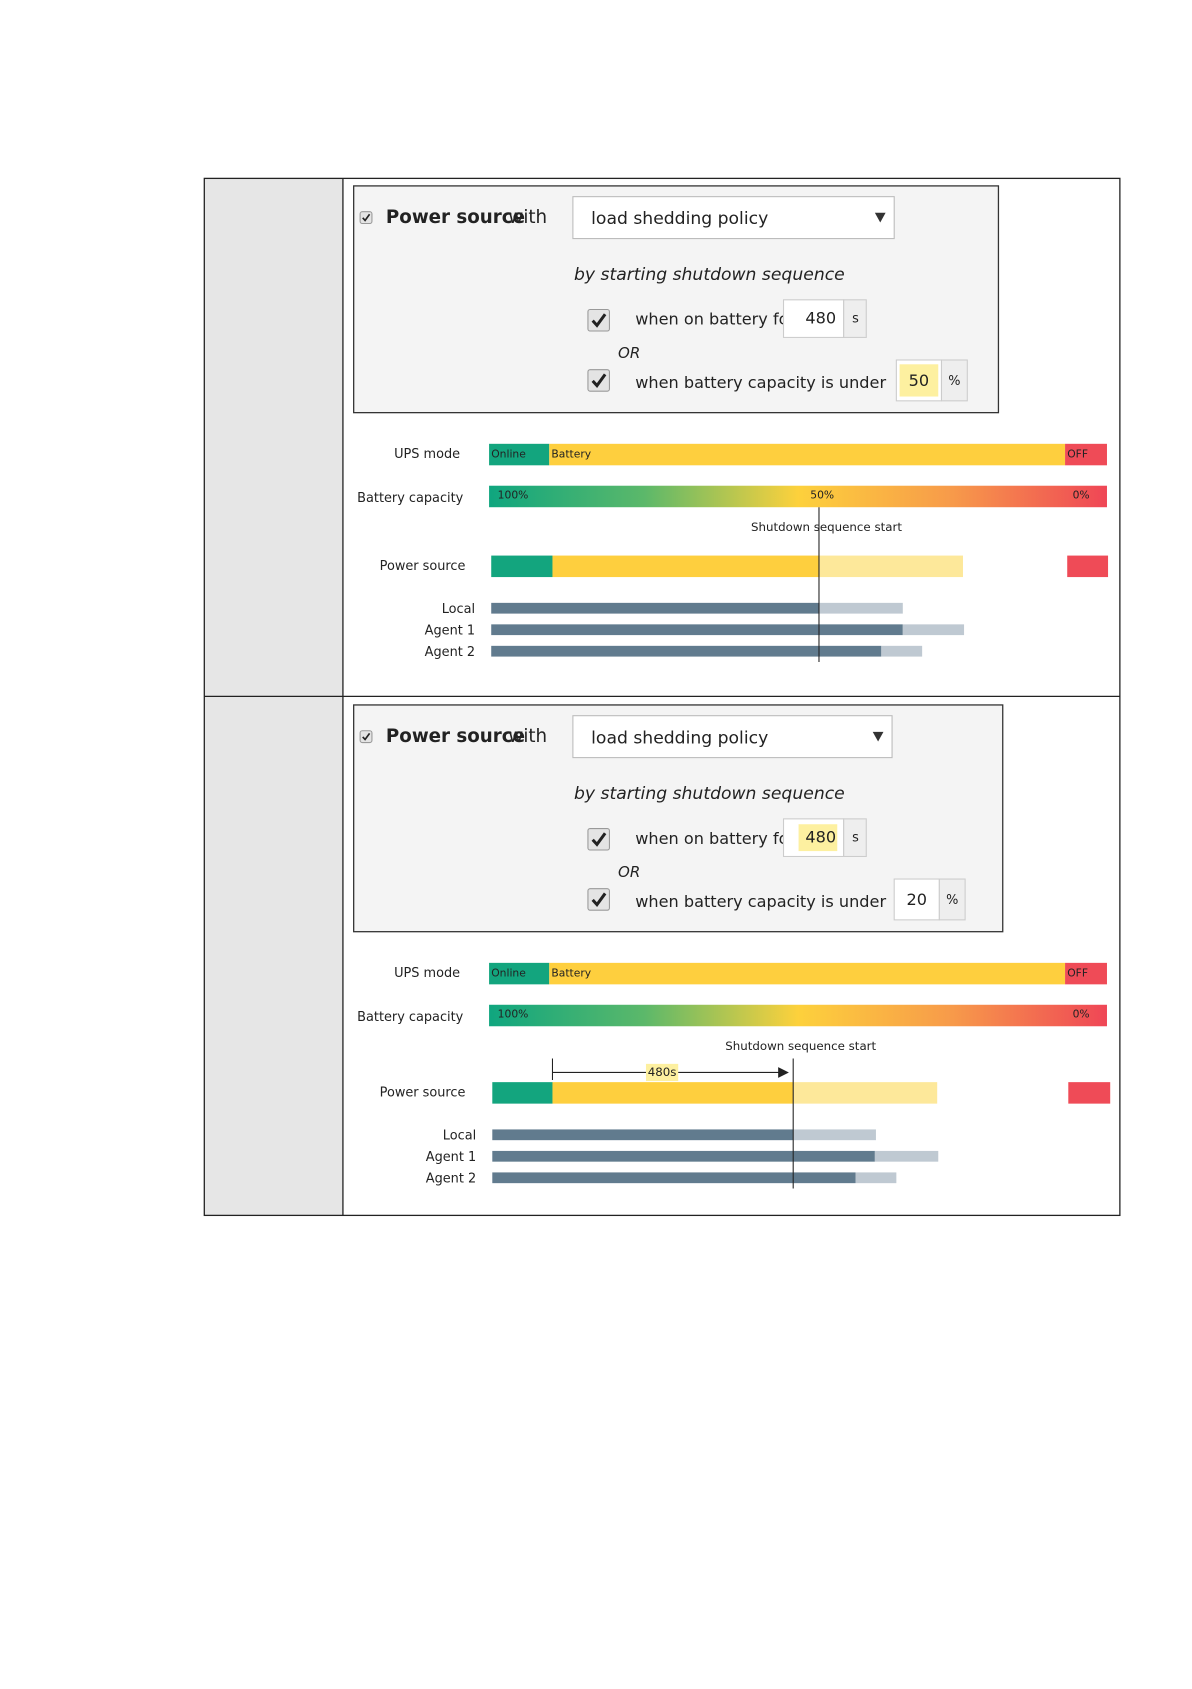 The image size is (1192, 1689). What do you see at coordinates (783, 1072) in the screenshot?
I see `arrow-head` at bounding box center [783, 1072].